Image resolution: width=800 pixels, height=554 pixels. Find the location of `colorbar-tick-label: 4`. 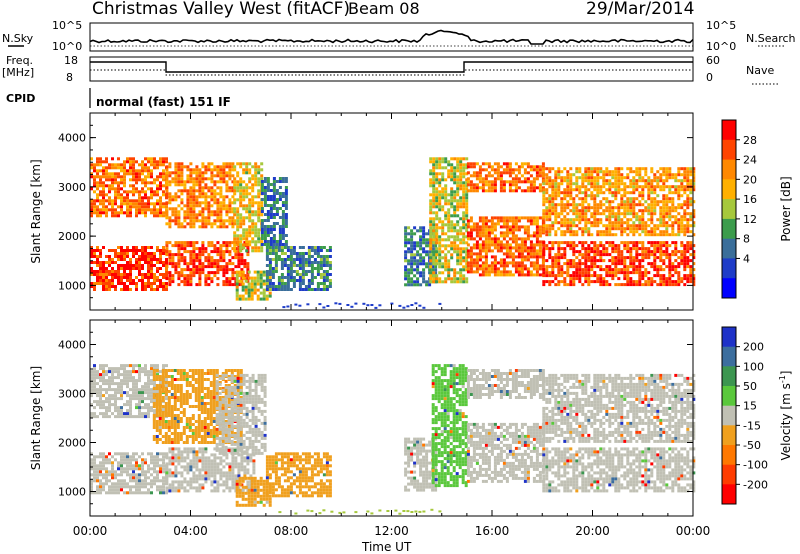

colorbar-tick-label: 4 is located at coordinates (746, 258).